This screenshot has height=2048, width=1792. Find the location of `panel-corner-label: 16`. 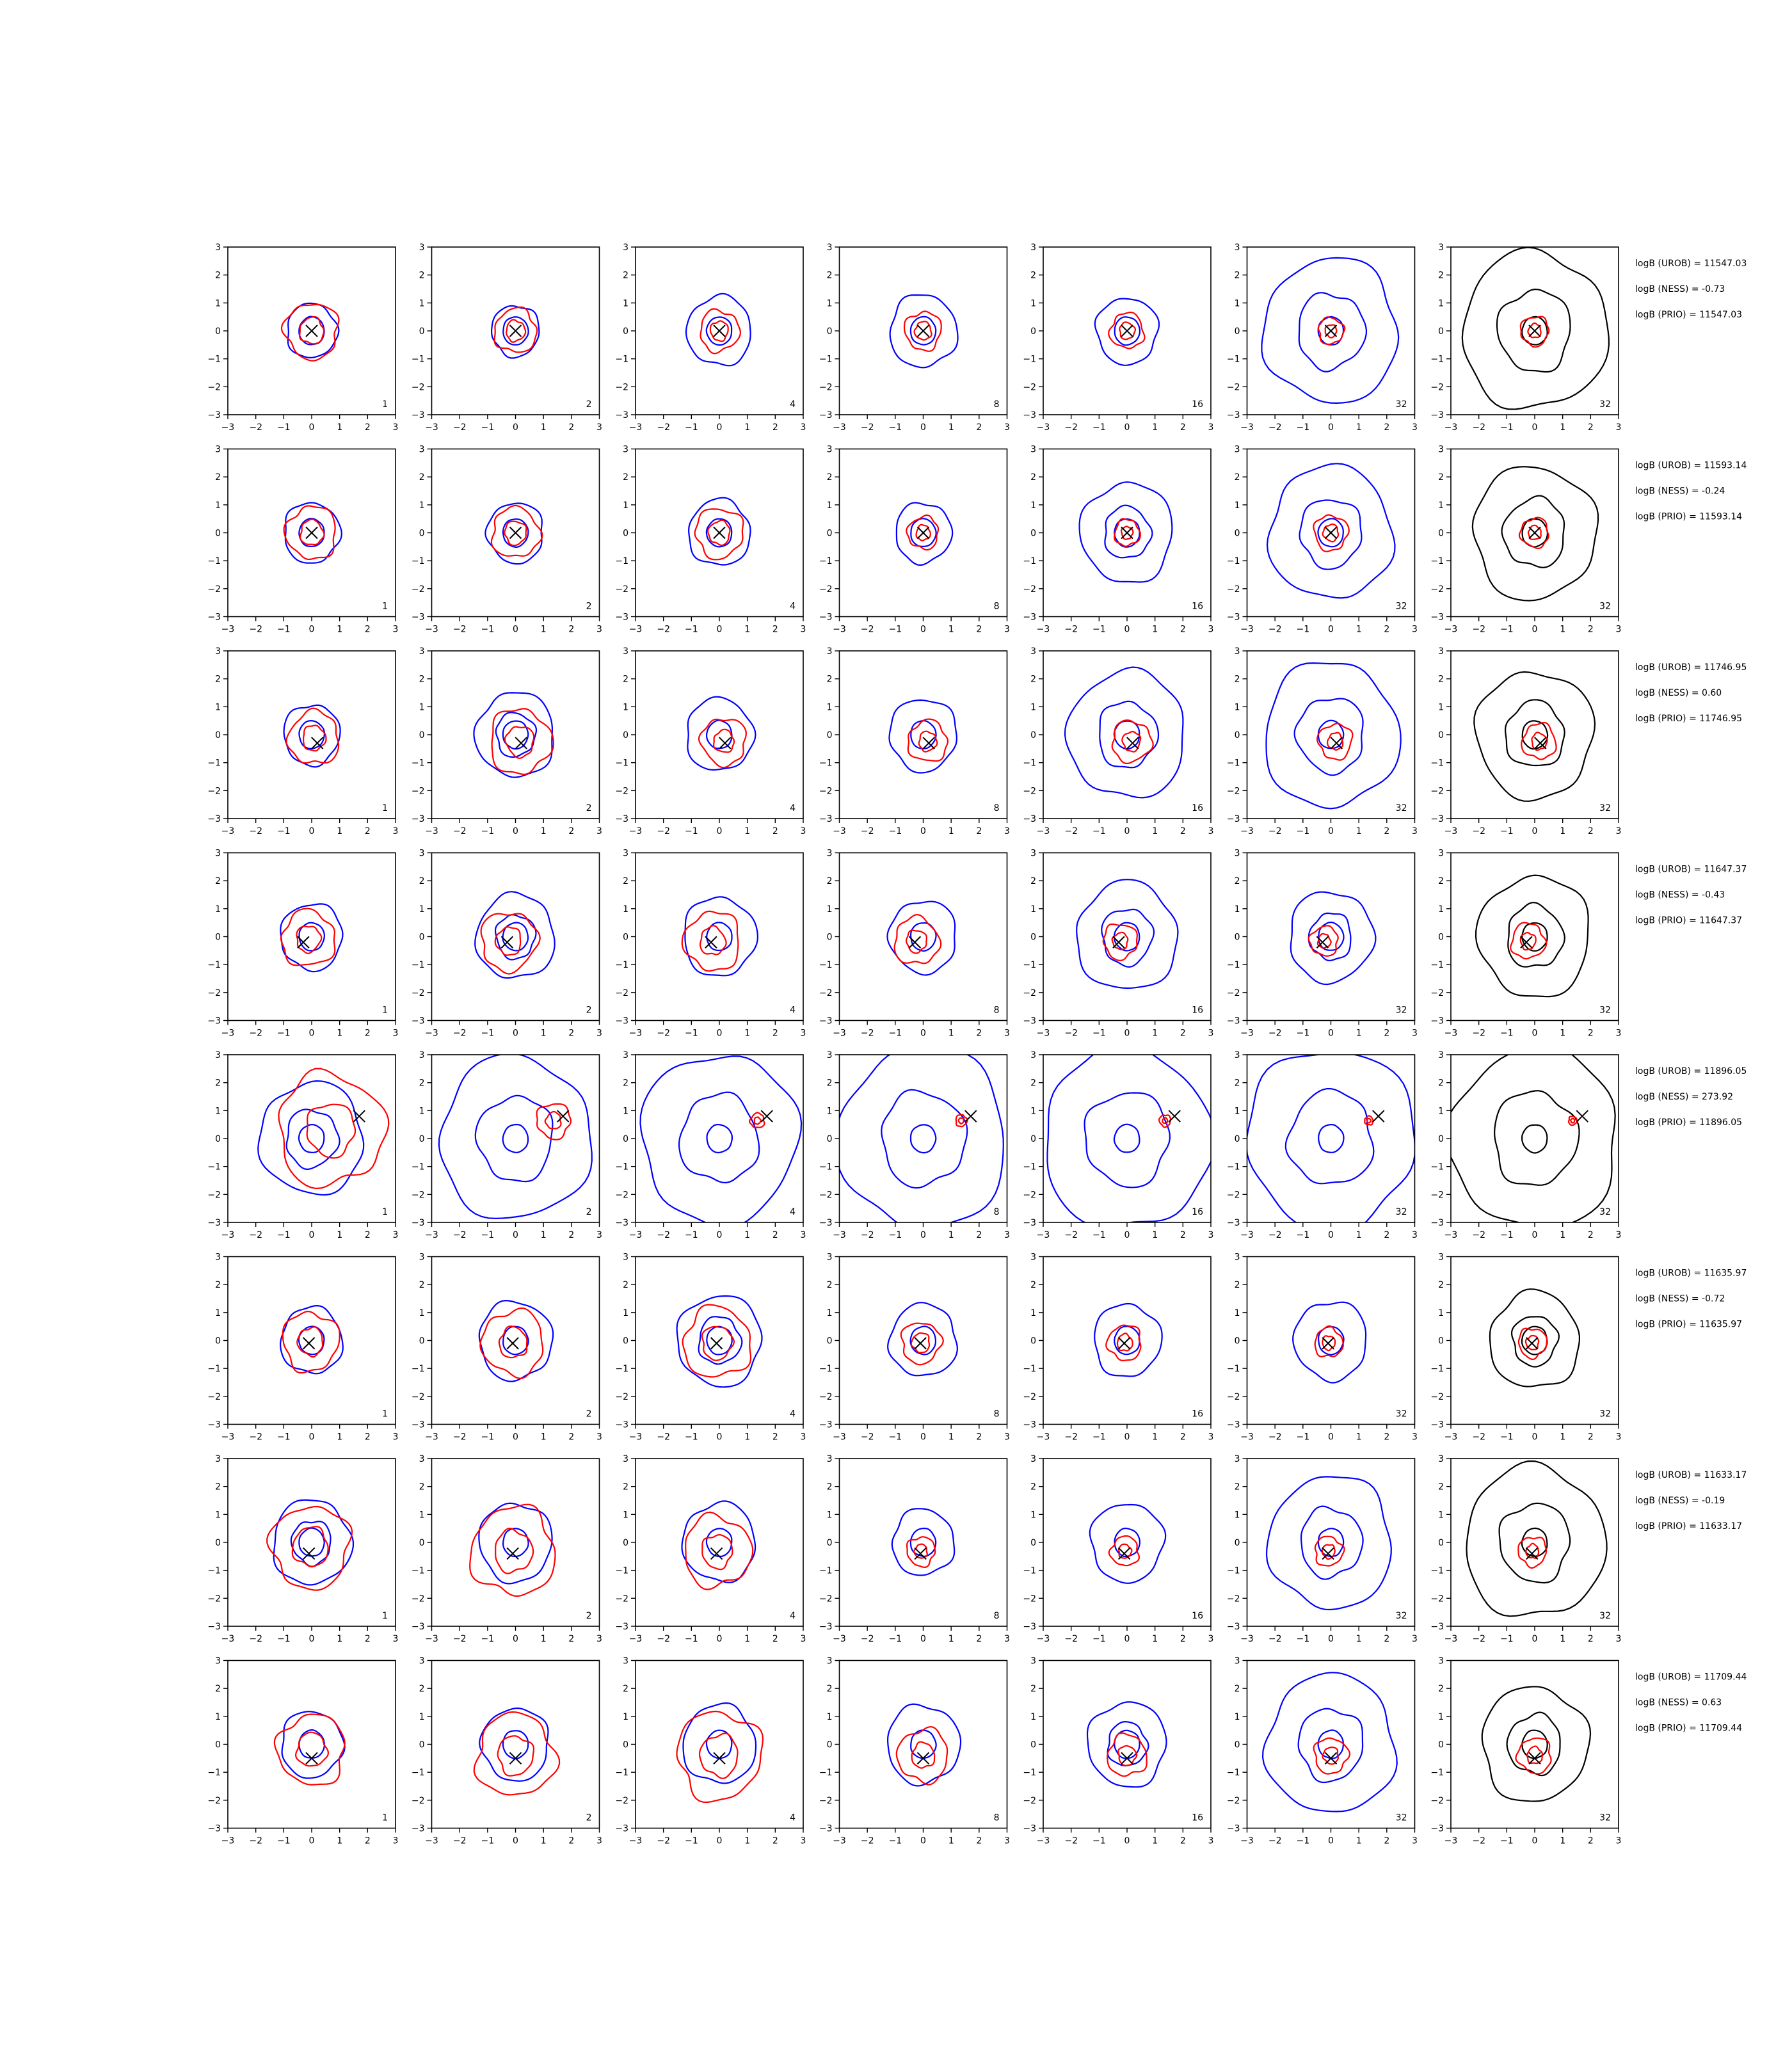

panel-corner-label: 16 is located at coordinates (1197, 404).